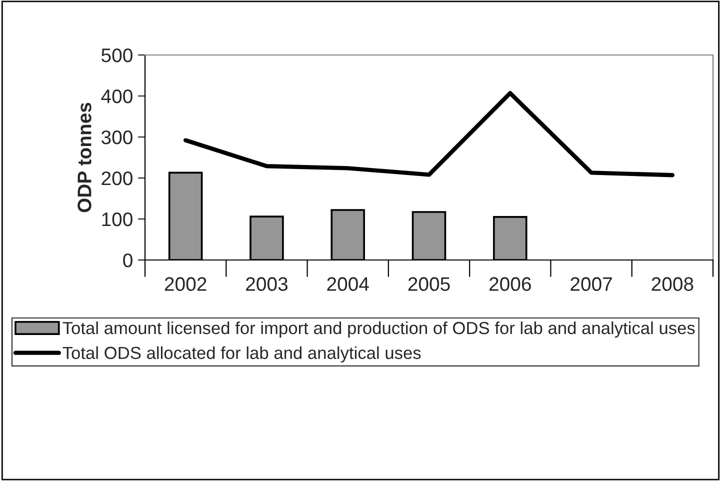 Image resolution: width=721 pixels, height=481 pixels. What do you see at coordinates (241, 354) in the screenshot?
I see `legend-label: Total ODS allocated for lab and analytical uses` at bounding box center [241, 354].